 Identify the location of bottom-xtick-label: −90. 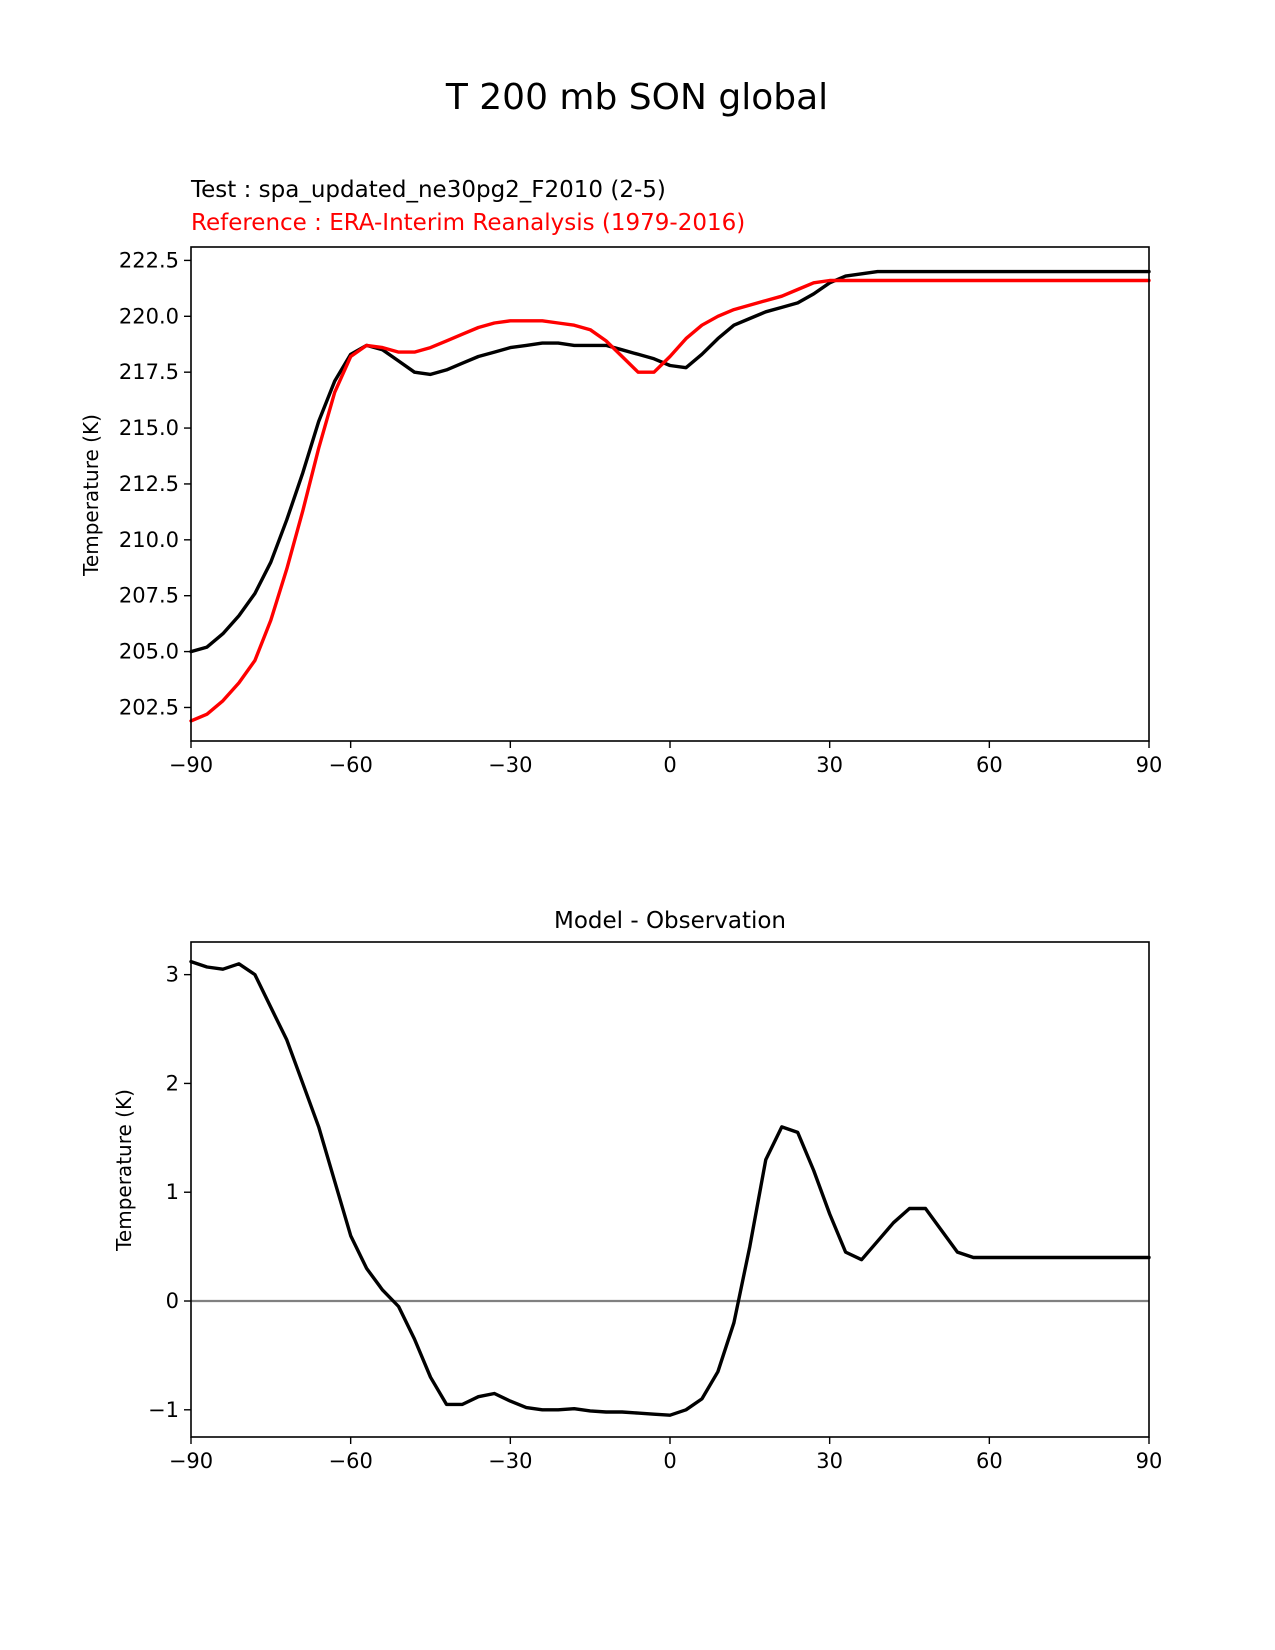
(191, 1461).